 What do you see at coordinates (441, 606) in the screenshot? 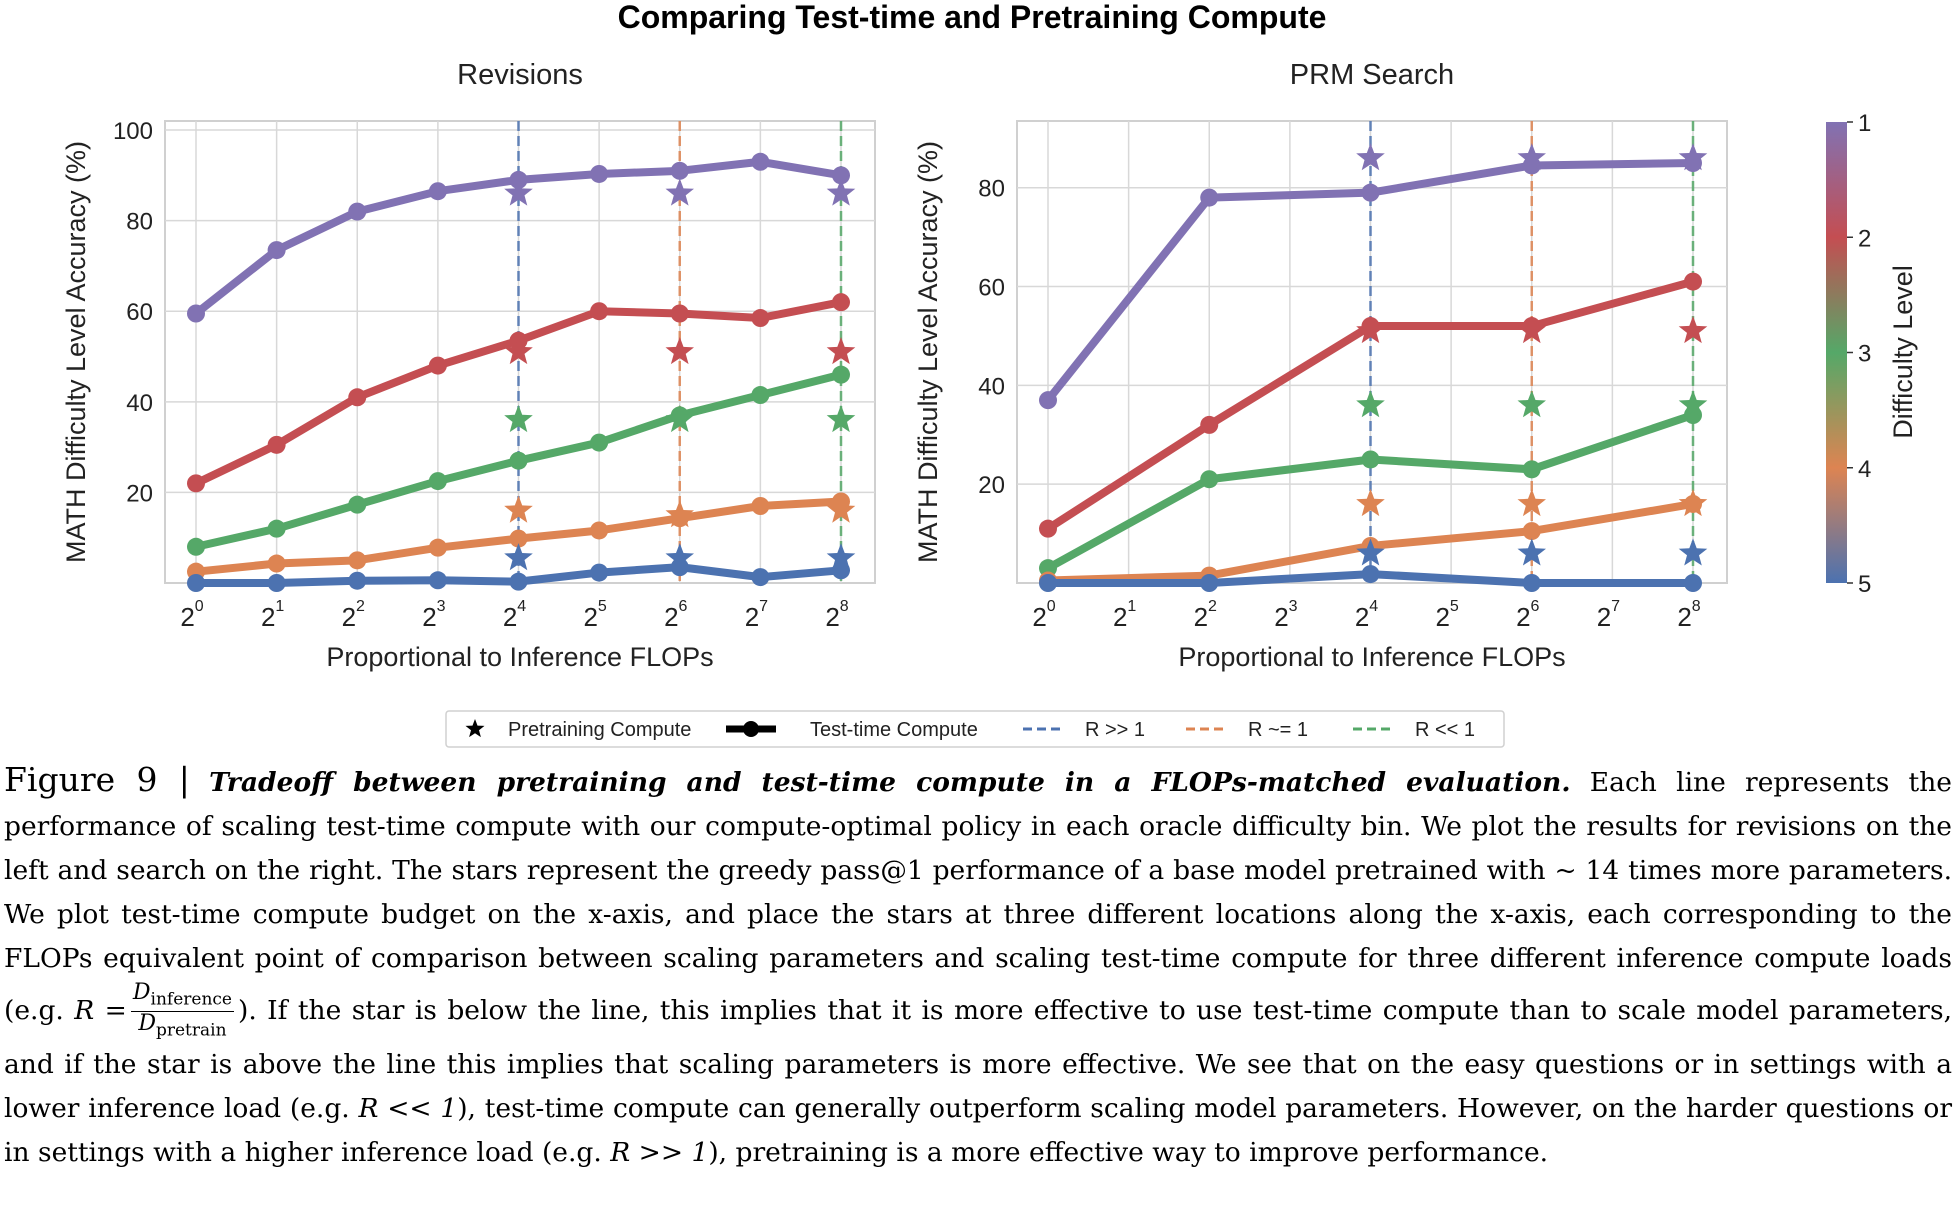
I see `x-tick-exponent: 3` at bounding box center [441, 606].